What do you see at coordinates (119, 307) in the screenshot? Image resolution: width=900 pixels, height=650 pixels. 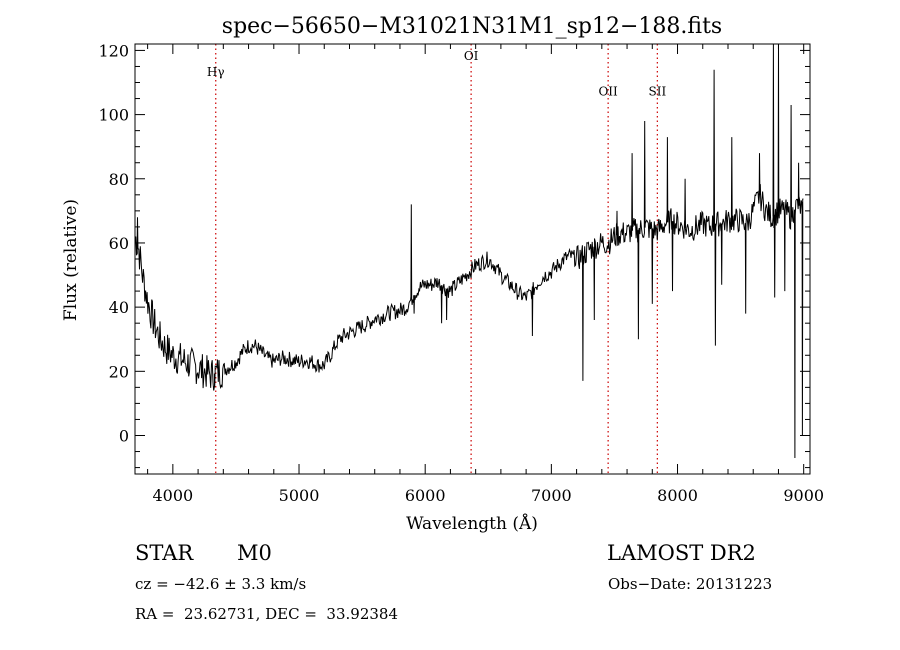 I see `y-tick-label: 40` at bounding box center [119, 307].